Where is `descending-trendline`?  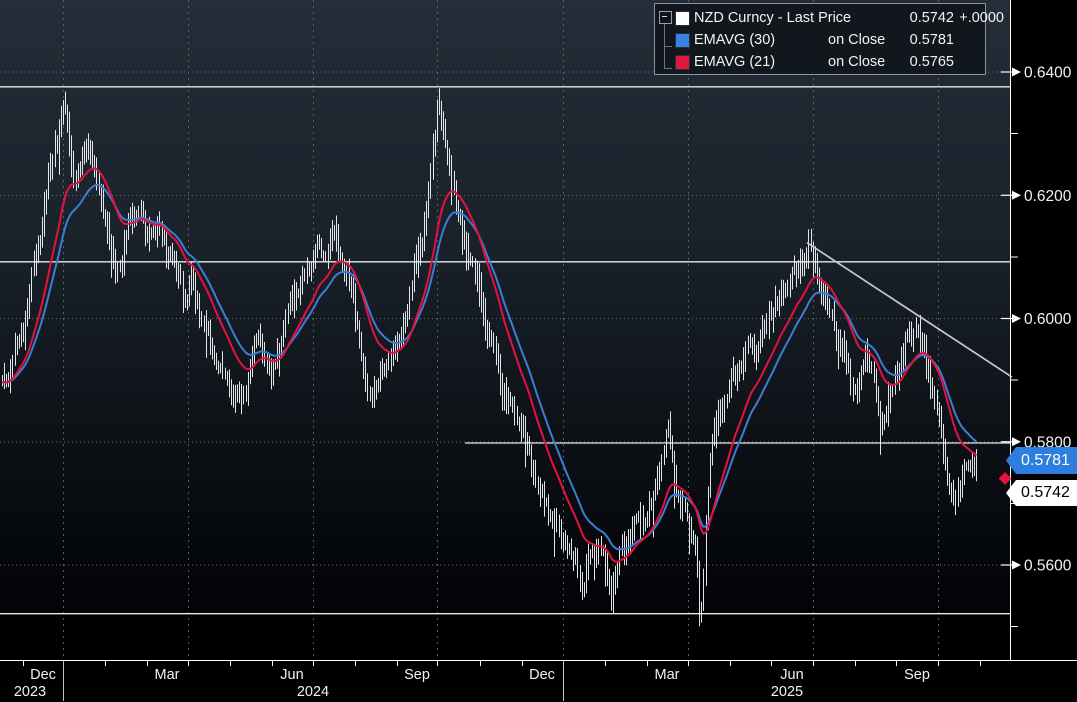
descending-trendline is located at coordinates (909, 309).